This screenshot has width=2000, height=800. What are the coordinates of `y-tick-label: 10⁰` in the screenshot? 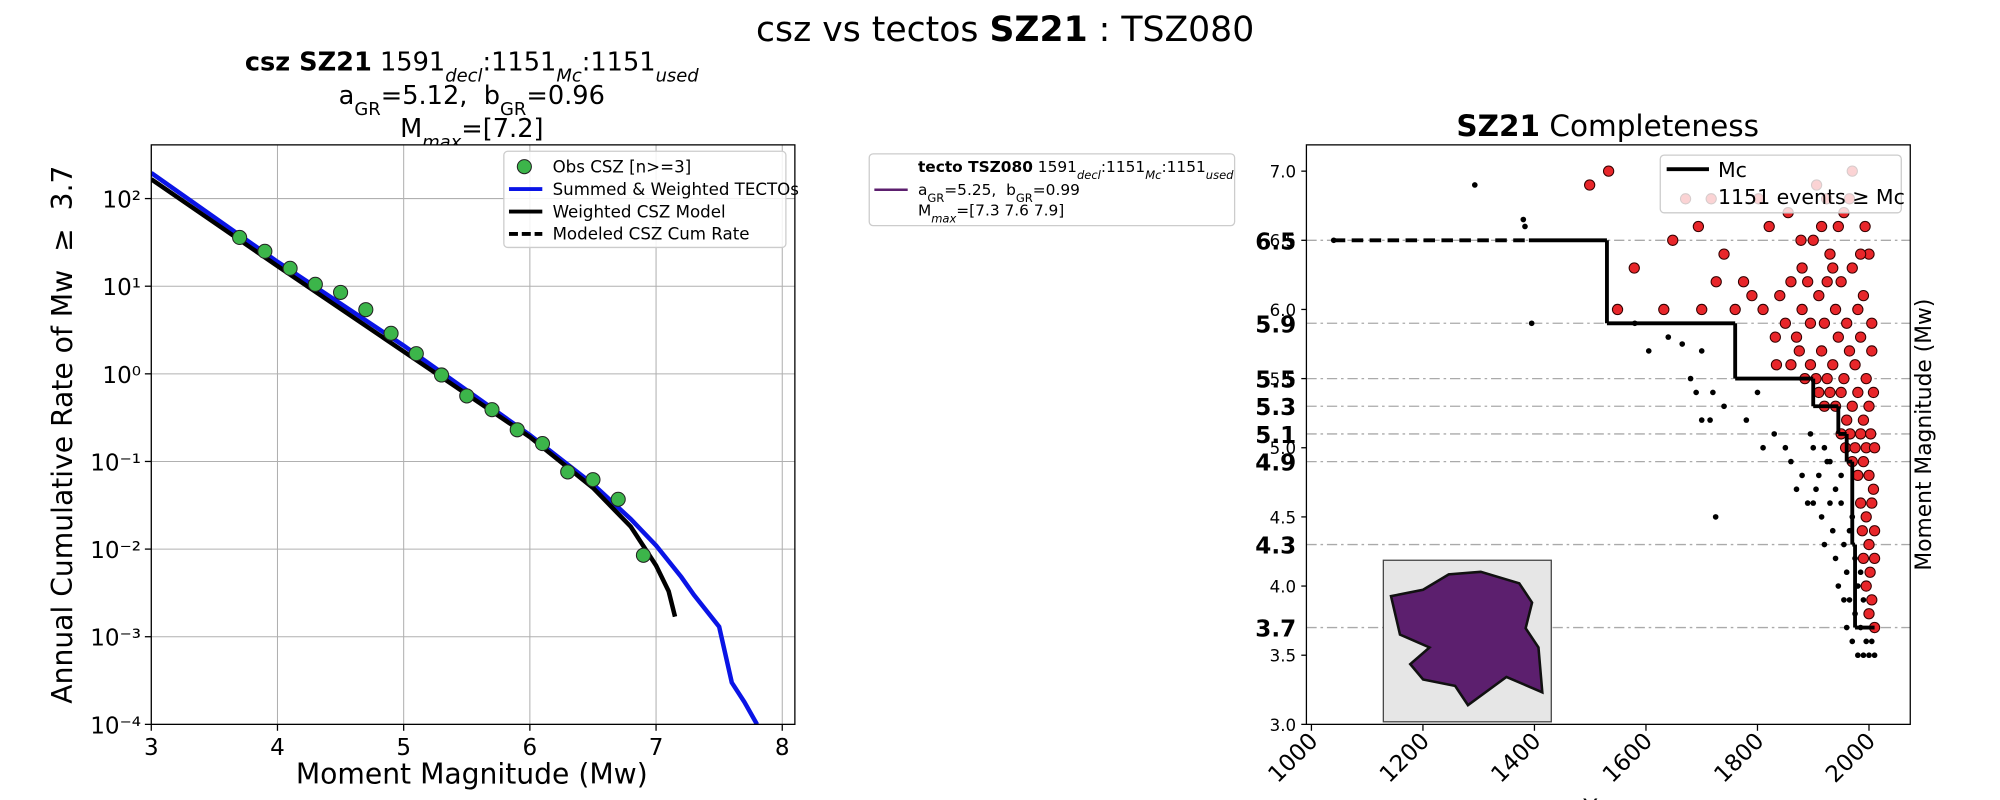 It's located at (121, 376).